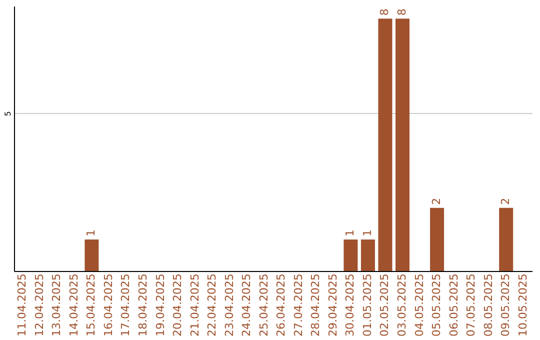 Image resolution: width=540 pixels, height=340 pixels. What do you see at coordinates (8, 113) in the screenshot?
I see `y-tick-label: 5` at bounding box center [8, 113].